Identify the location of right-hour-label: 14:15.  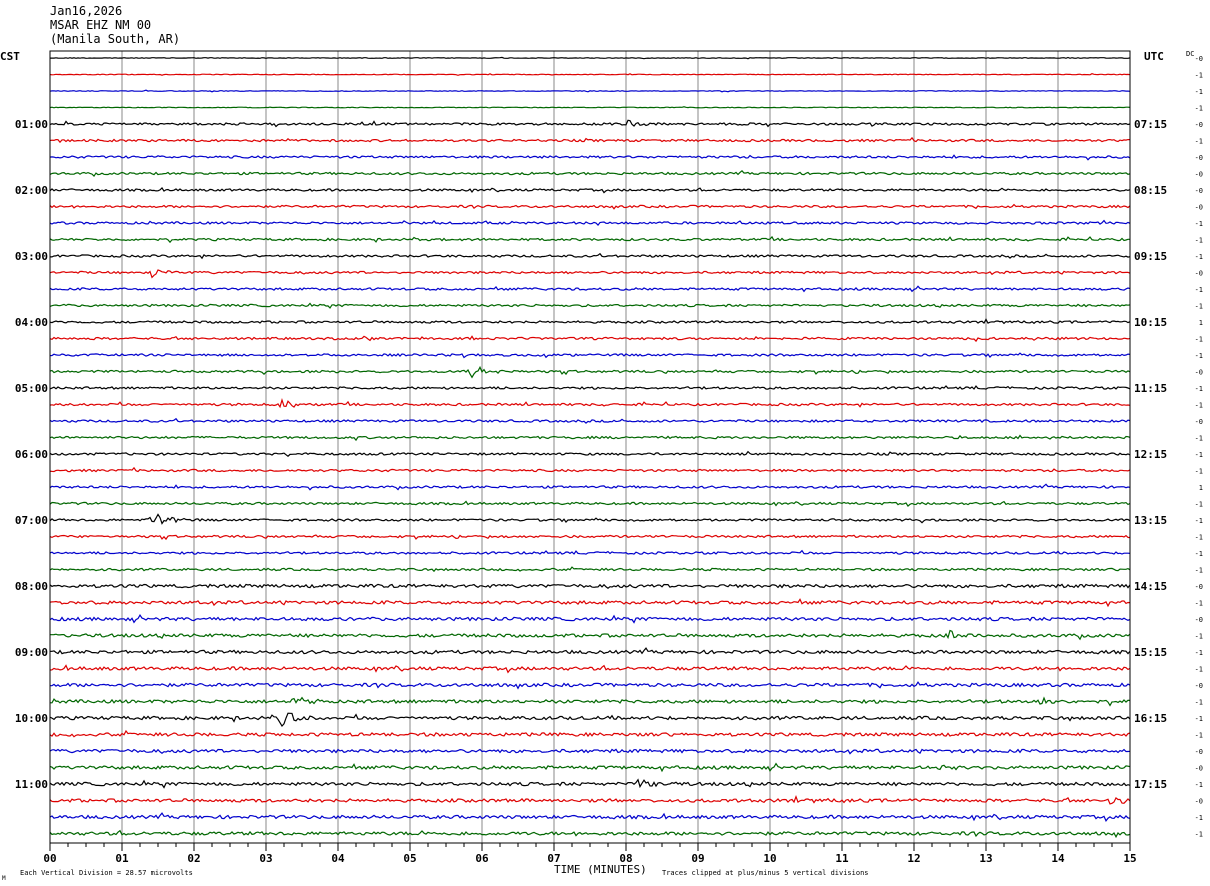
(1150, 586).